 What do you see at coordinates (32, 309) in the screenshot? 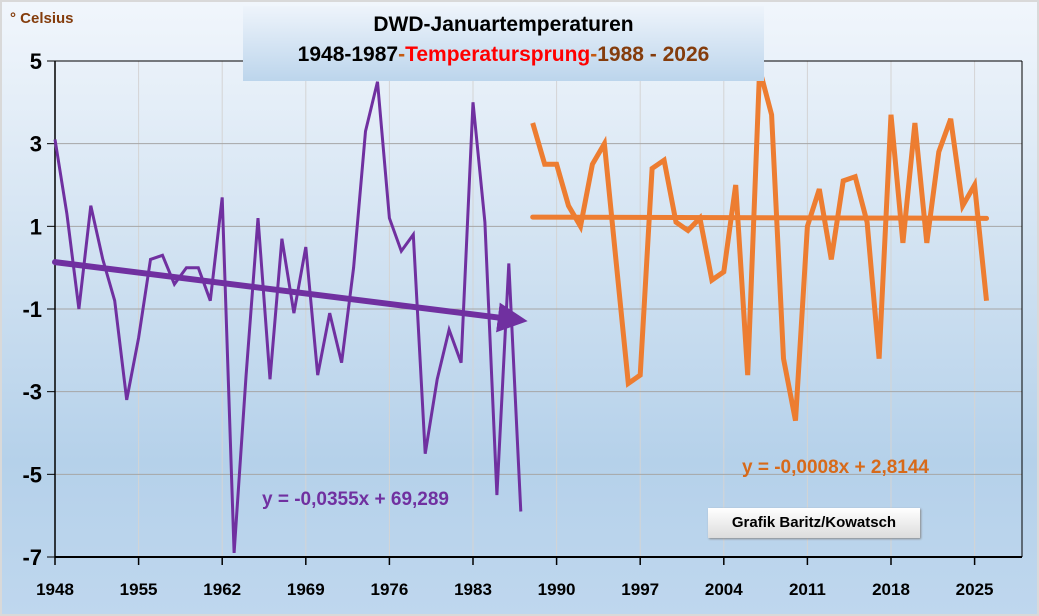
I see `y-tick-label: -1` at bounding box center [32, 309].